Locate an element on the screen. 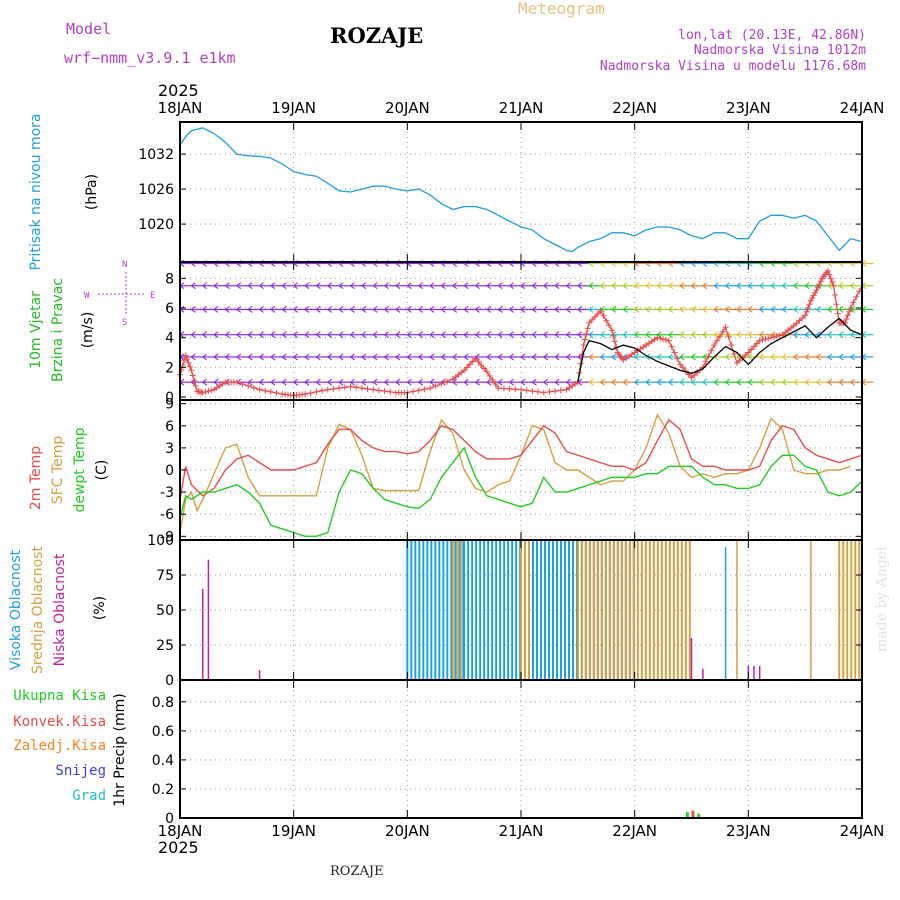 The height and width of the screenshot is (900, 900). precip-legend: Ukupna Kisa is located at coordinates (59, 696).